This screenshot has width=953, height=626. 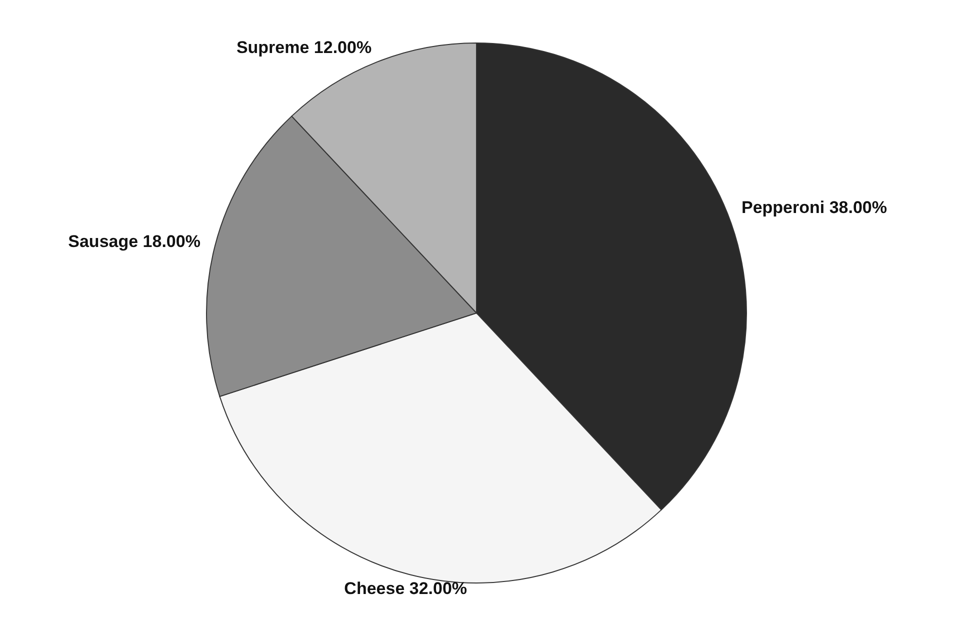 What do you see at coordinates (134, 242) in the screenshot?
I see `slice-label: Sausage 18.00%` at bounding box center [134, 242].